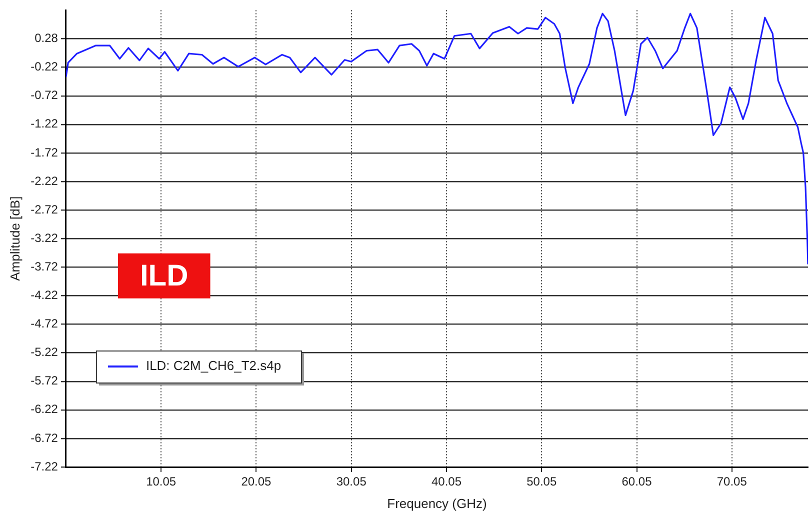  Describe the element at coordinates (44, 323) in the screenshot. I see `y-tick-label: -4.72` at that location.